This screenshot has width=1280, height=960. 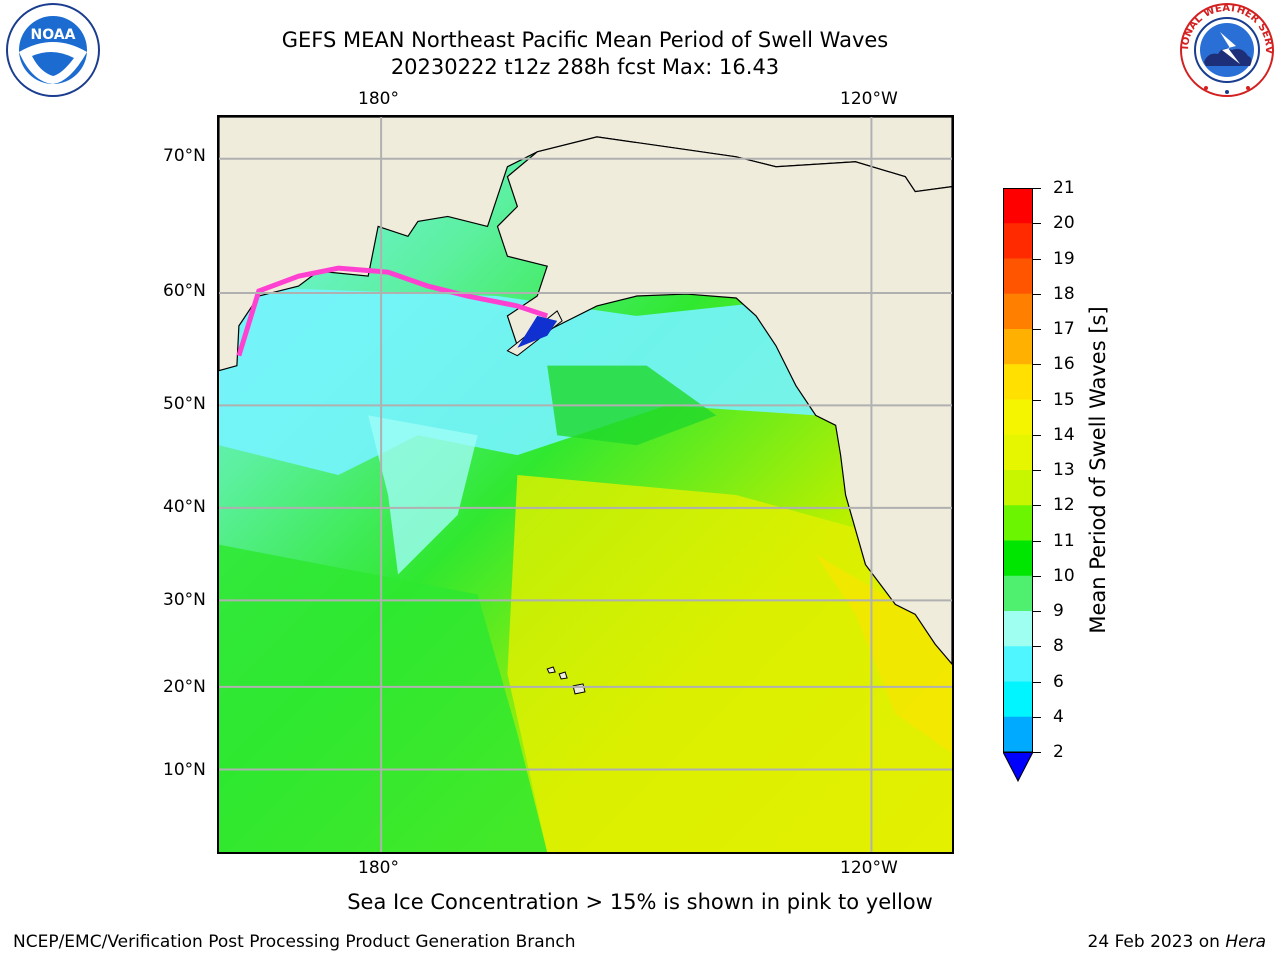 I want to click on colorbar-tick-label: 17, so click(x=1064, y=329).